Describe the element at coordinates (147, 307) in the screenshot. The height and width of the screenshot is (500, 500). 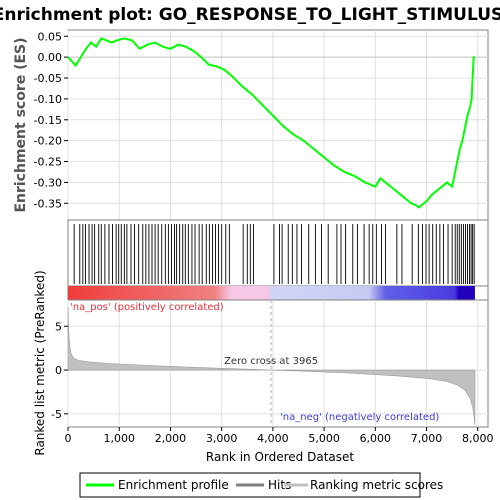
I see `pos-label: 'na_pos' (positively correlated)` at that location.